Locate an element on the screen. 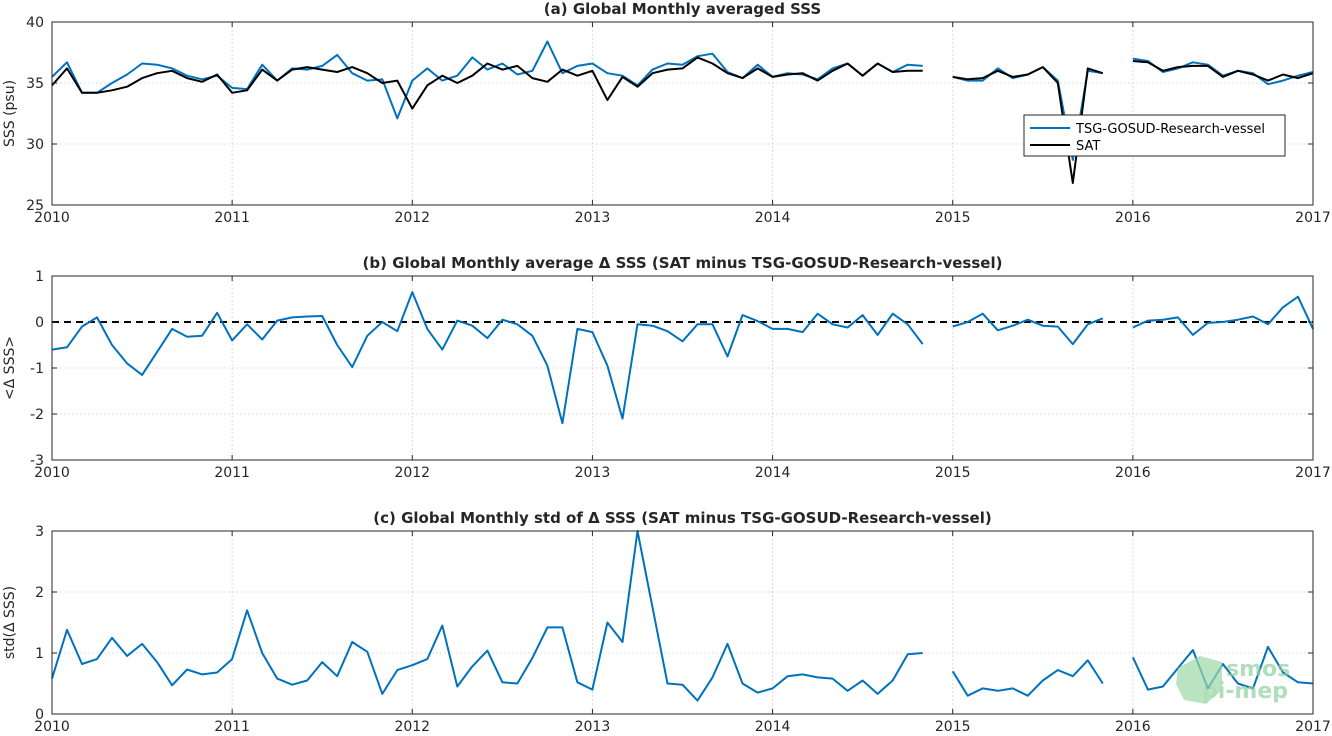 Image resolution: width=1332 pixels, height=736 pixels. y-tick-label: 35 is located at coordinates (35, 84).